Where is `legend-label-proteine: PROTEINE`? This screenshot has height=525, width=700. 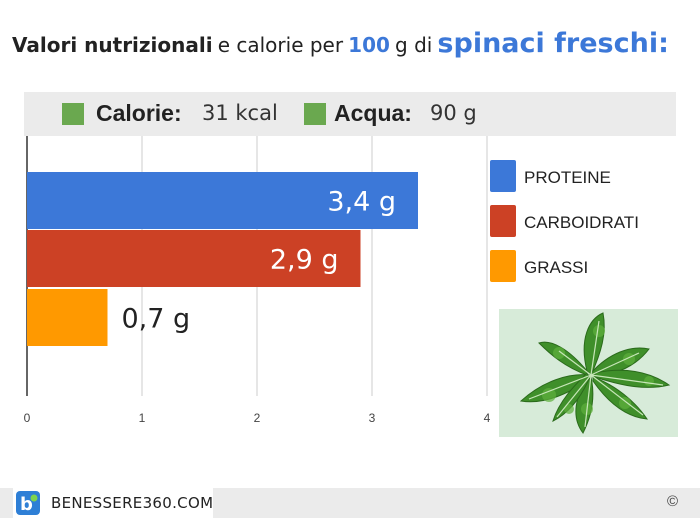 legend-label-proteine: PROTEINE is located at coordinates (567, 177).